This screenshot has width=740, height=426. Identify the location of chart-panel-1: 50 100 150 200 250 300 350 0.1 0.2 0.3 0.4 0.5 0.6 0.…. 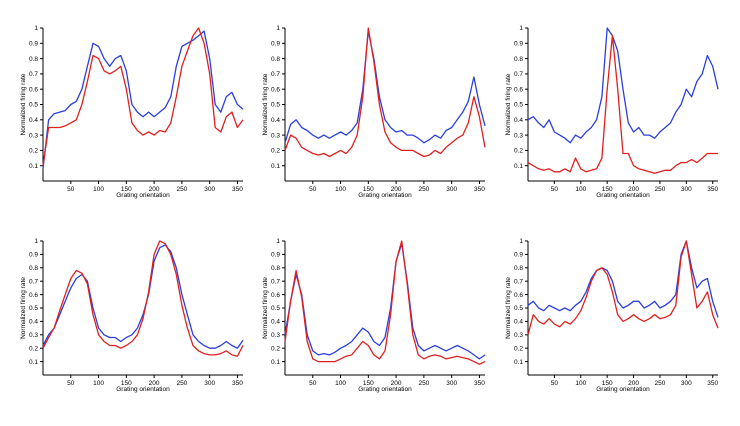
(132, 112).